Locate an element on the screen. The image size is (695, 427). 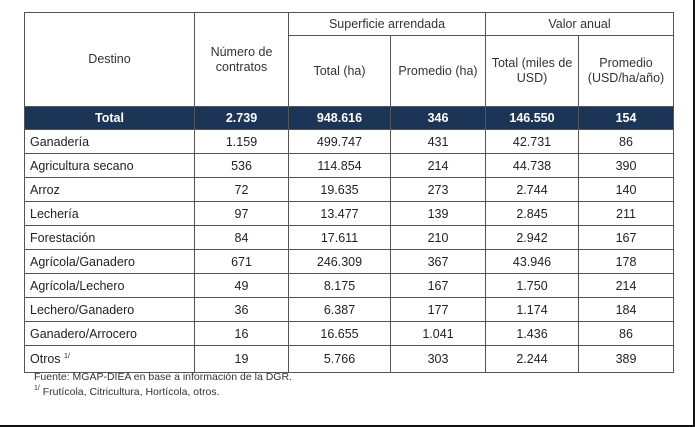
table-row: Forestación 84 17.611 210 2.942 167 is located at coordinates (349, 237).